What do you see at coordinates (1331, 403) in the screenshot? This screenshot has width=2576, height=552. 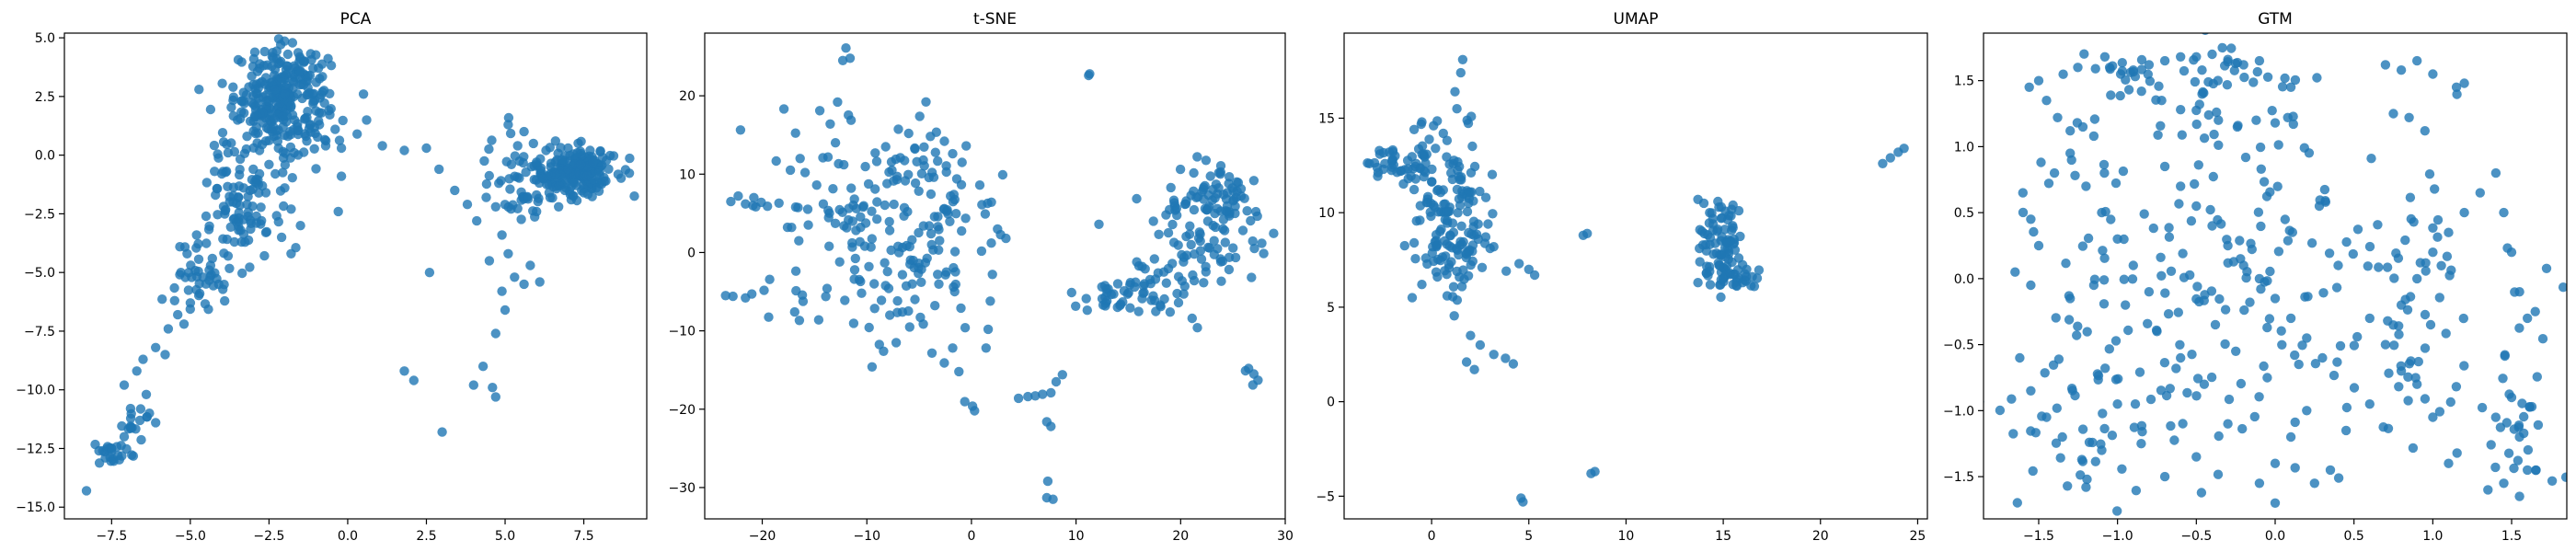 I see `y-tick-label: 0` at bounding box center [1331, 403].